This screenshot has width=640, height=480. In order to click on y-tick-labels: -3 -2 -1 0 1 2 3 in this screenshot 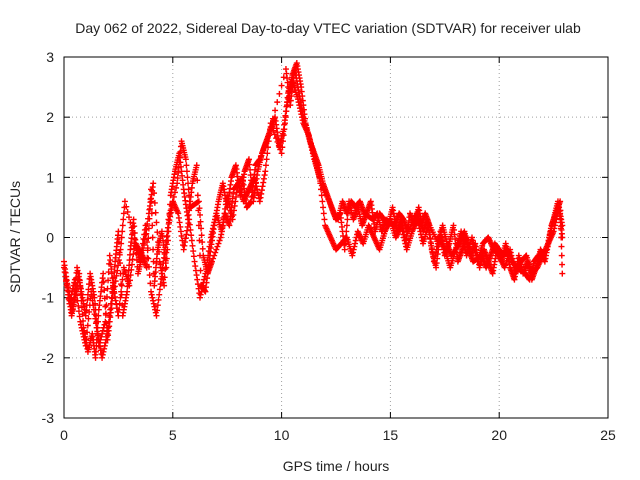, I will do `click(48, 237)`.